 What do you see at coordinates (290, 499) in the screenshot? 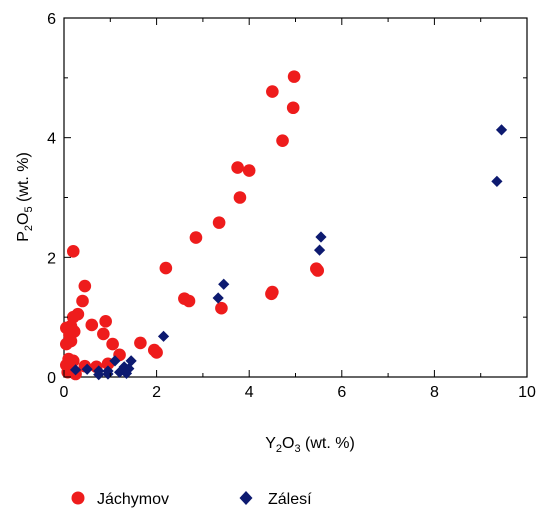
I see `legend-label-zalesi: Zálesí` at bounding box center [290, 499].